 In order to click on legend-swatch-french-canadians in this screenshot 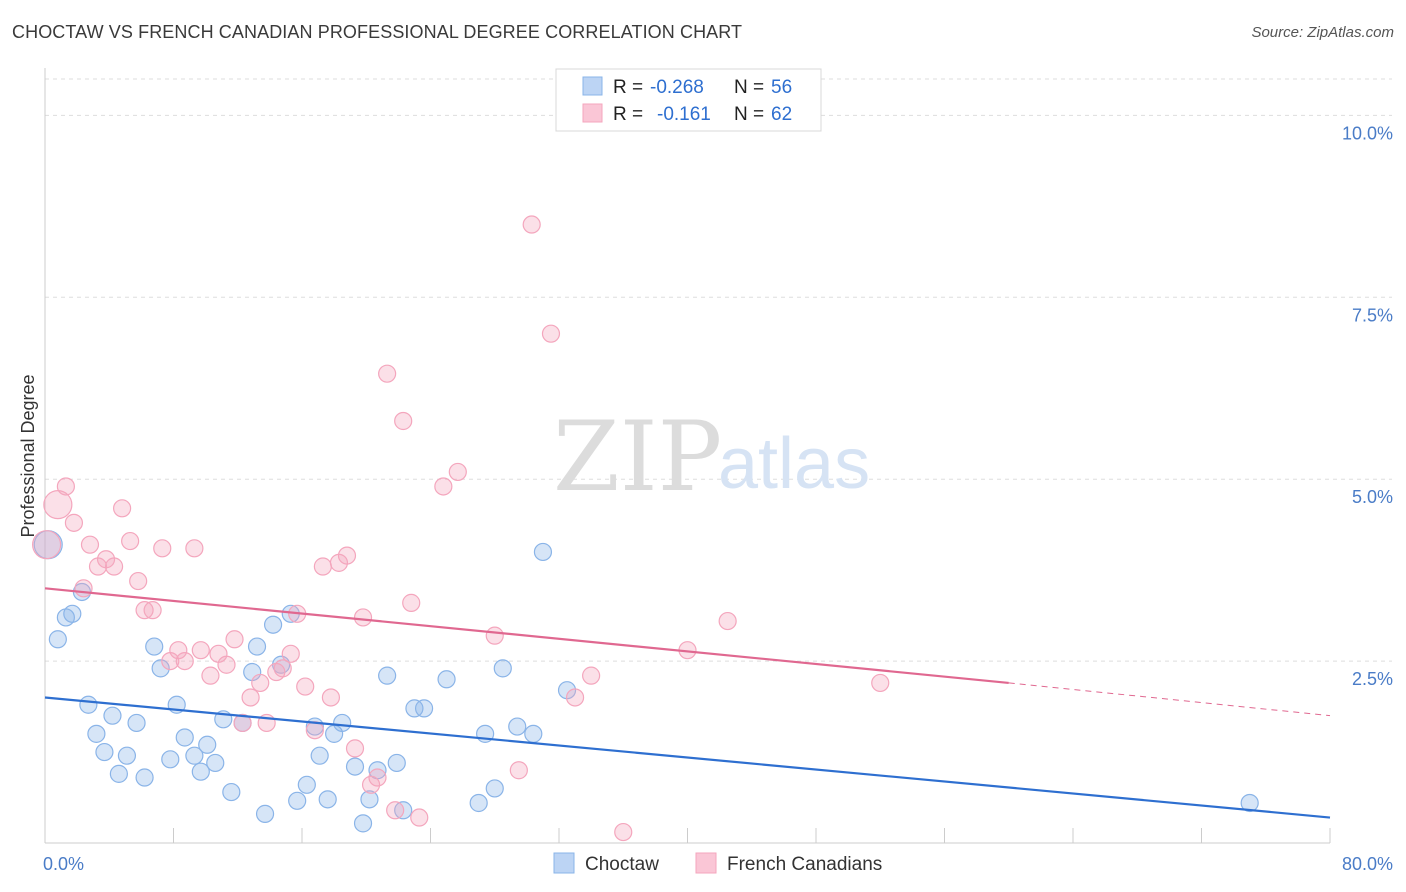, I will do `click(592, 113)`.